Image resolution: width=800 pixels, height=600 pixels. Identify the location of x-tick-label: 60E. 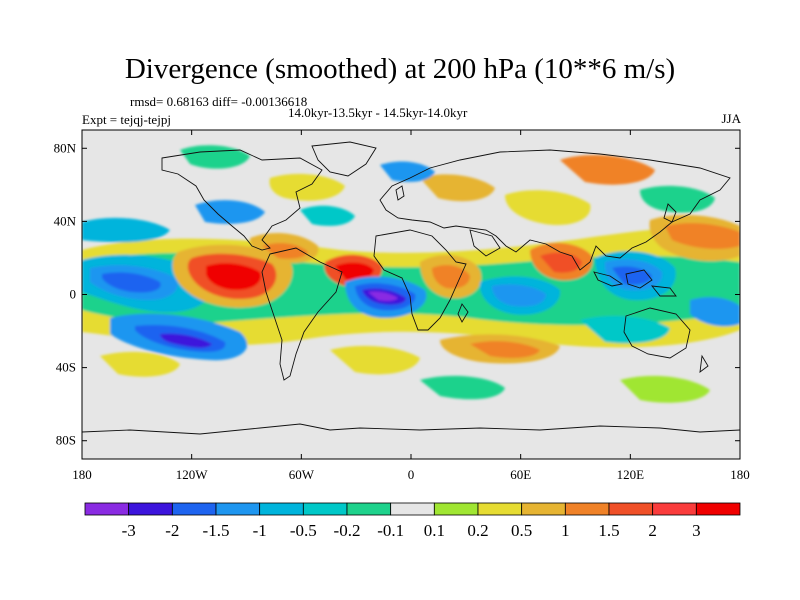
(520, 474).